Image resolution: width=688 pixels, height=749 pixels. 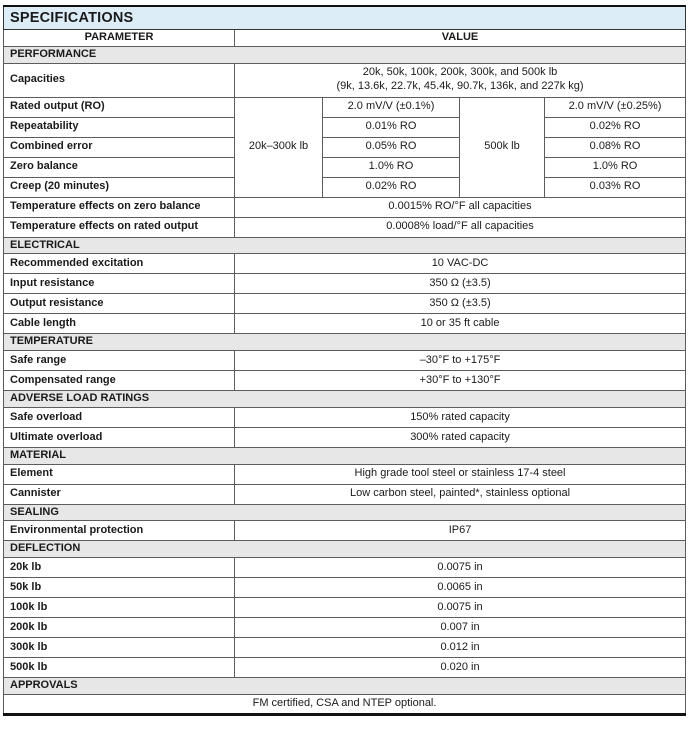 I want to click on column-header-row: PARAMETER VALUE, so click(x=345, y=38).